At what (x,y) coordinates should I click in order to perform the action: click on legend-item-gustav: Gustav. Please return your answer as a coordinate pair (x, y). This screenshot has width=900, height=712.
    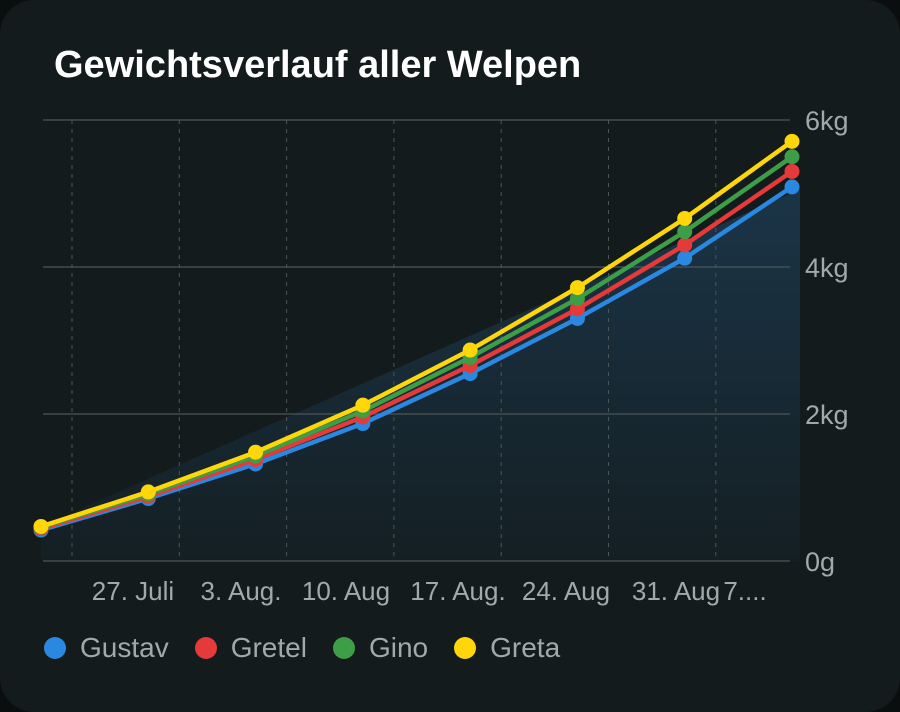
    Looking at the image, I should click on (106, 648).